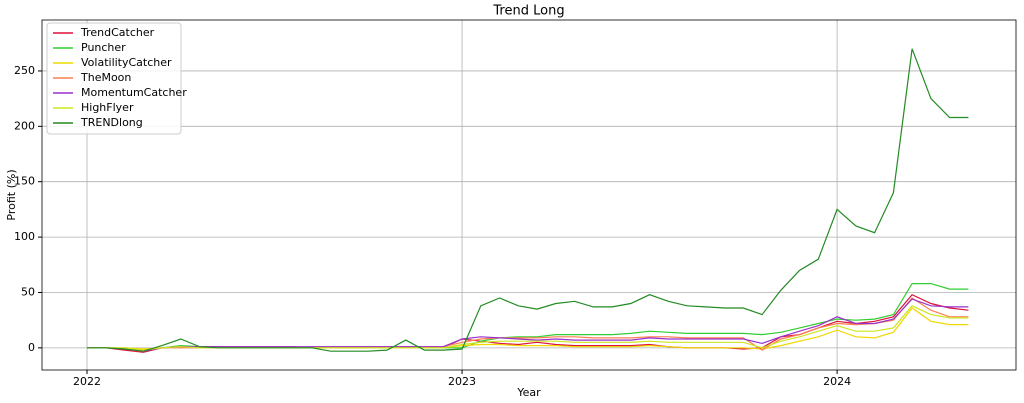 The image size is (1024, 403). What do you see at coordinates (462, 381) in the screenshot?
I see `x-tick-label: 2023` at bounding box center [462, 381].